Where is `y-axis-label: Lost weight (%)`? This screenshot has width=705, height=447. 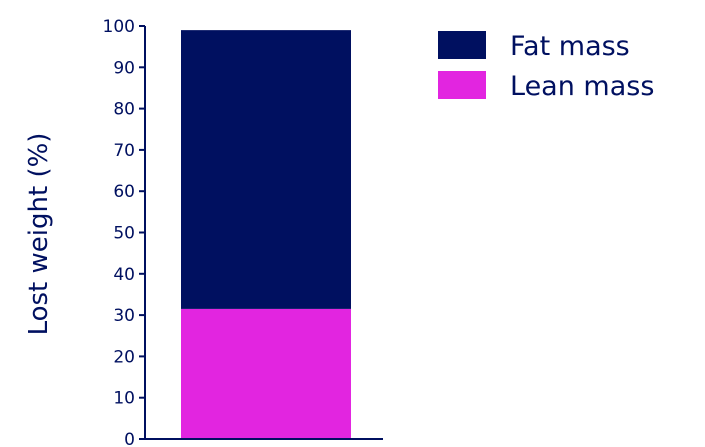 y-axis-label: Lost weight (%) is located at coordinates (39, 234).